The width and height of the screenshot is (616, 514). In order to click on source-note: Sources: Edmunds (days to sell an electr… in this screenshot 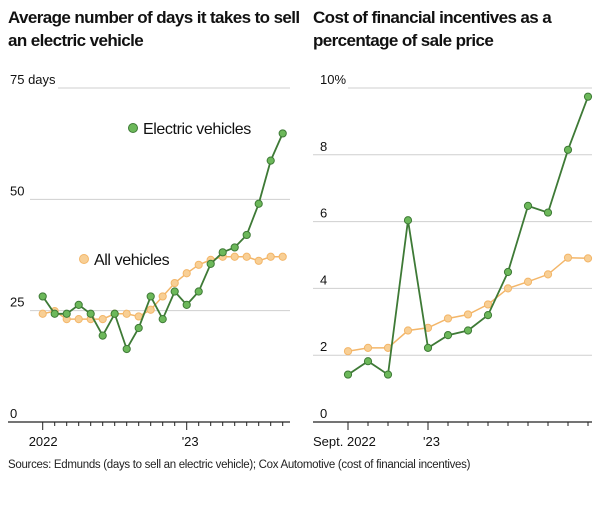, I will do `click(239, 465)`.